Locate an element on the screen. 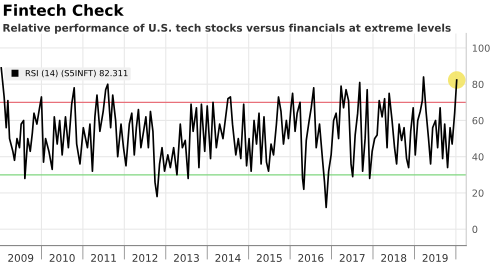 This screenshot has width=496, height=279. x-tick-label: 2013 is located at coordinates (186, 258).